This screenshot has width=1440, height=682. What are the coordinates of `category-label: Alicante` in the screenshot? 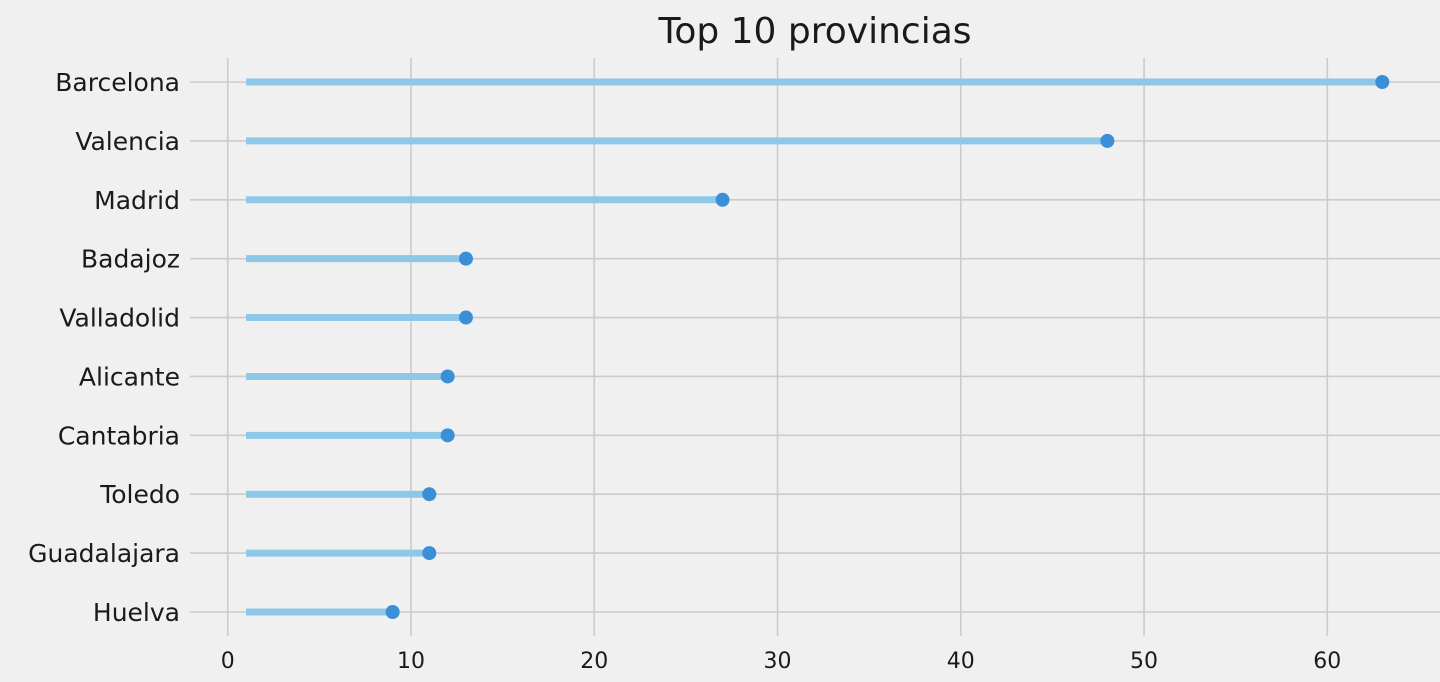 It's located at (129, 376).